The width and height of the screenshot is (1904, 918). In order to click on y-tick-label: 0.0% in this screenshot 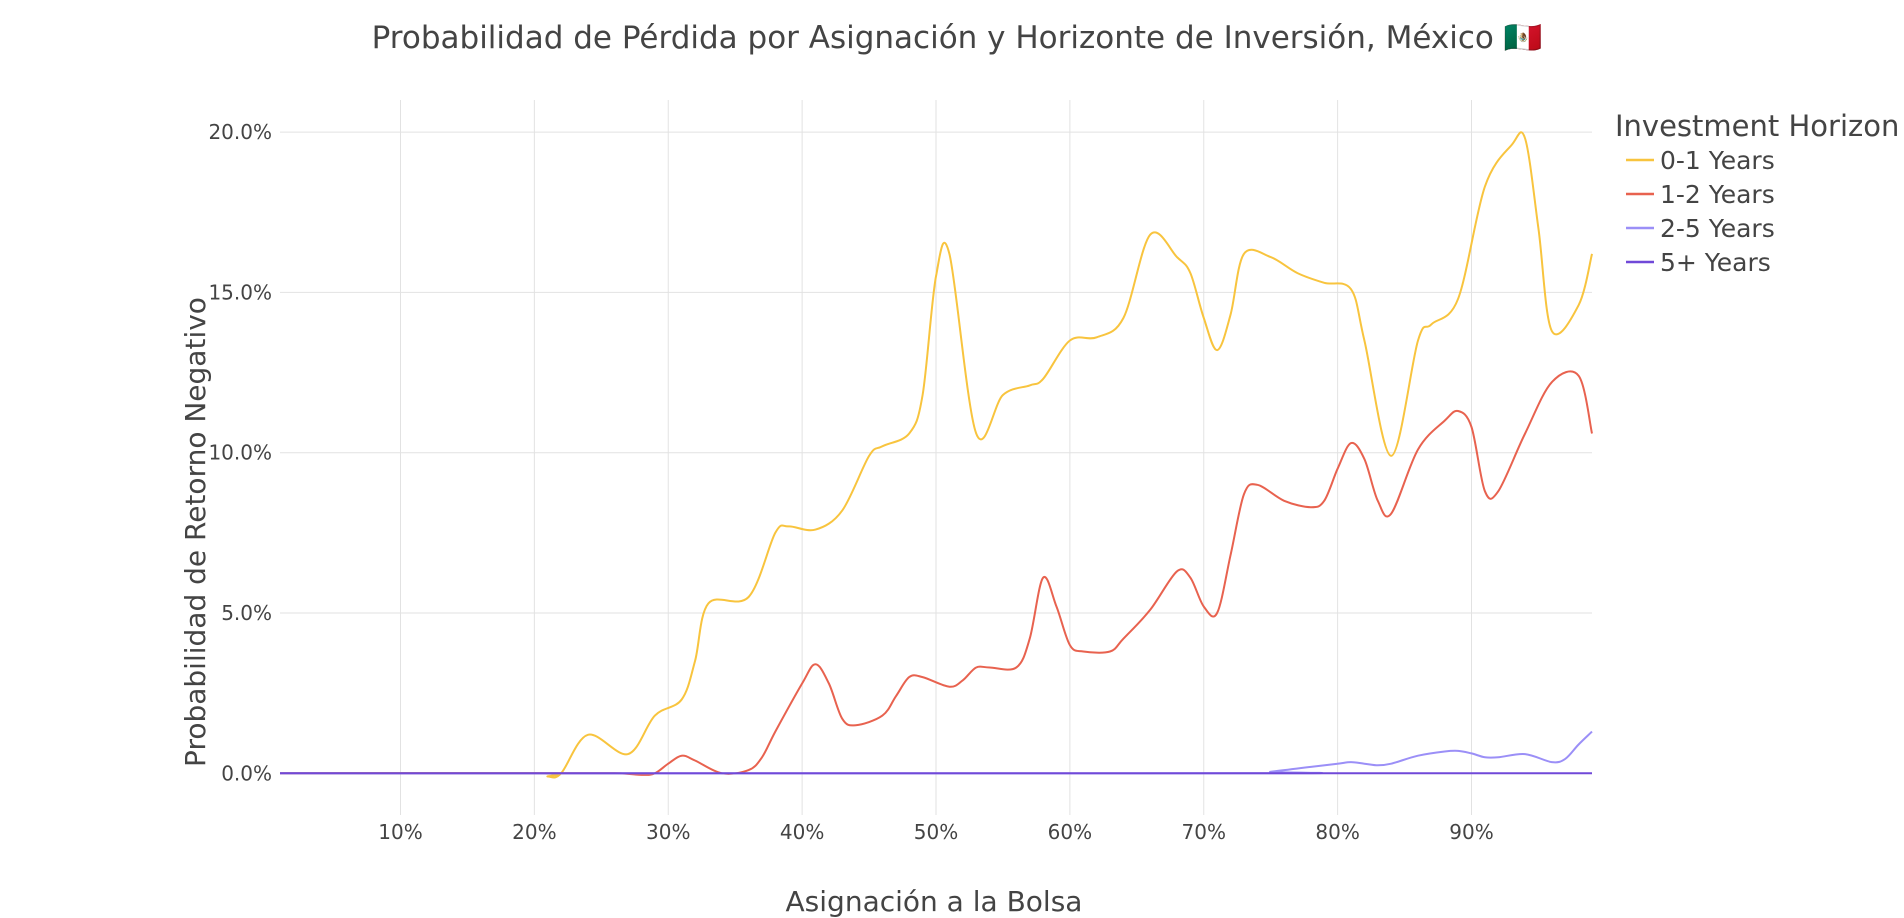, I will do `click(246, 773)`.